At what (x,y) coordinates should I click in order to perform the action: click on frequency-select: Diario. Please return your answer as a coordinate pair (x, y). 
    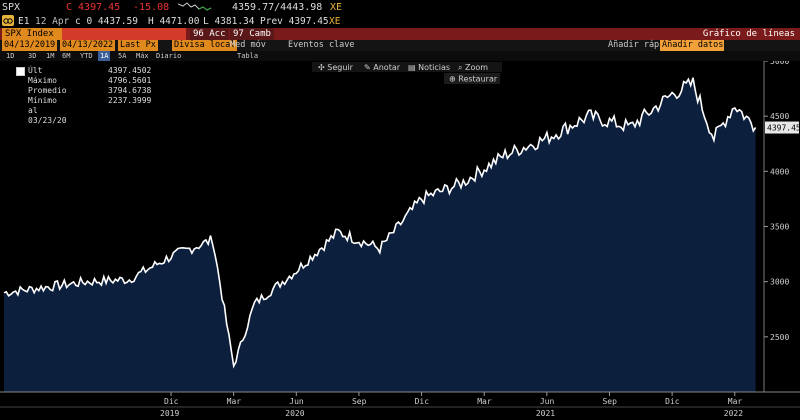
    Looking at the image, I should click on (169, 56).